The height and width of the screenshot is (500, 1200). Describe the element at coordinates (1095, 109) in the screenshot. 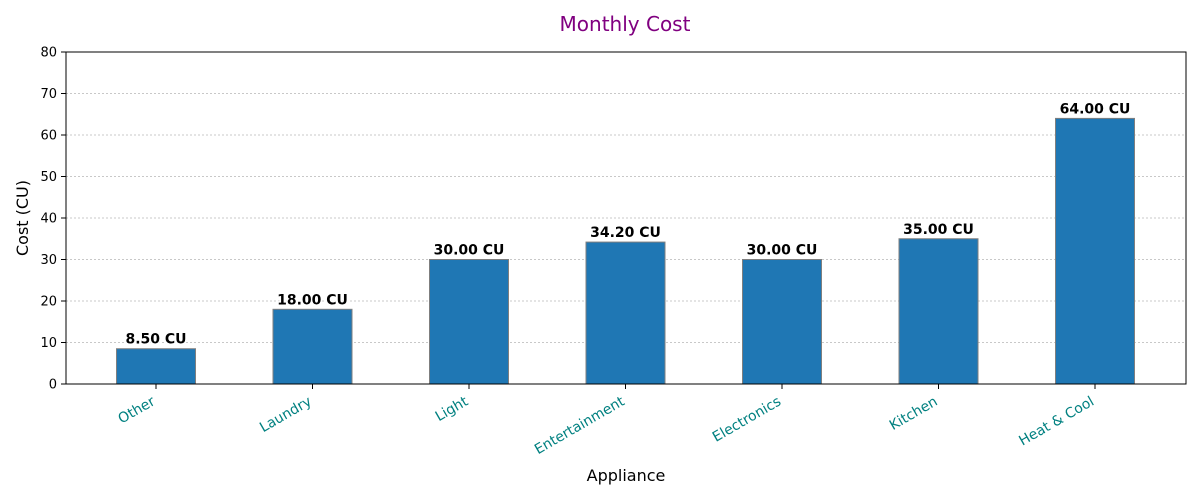

I see `data-label: 64.00 CU` at that location.